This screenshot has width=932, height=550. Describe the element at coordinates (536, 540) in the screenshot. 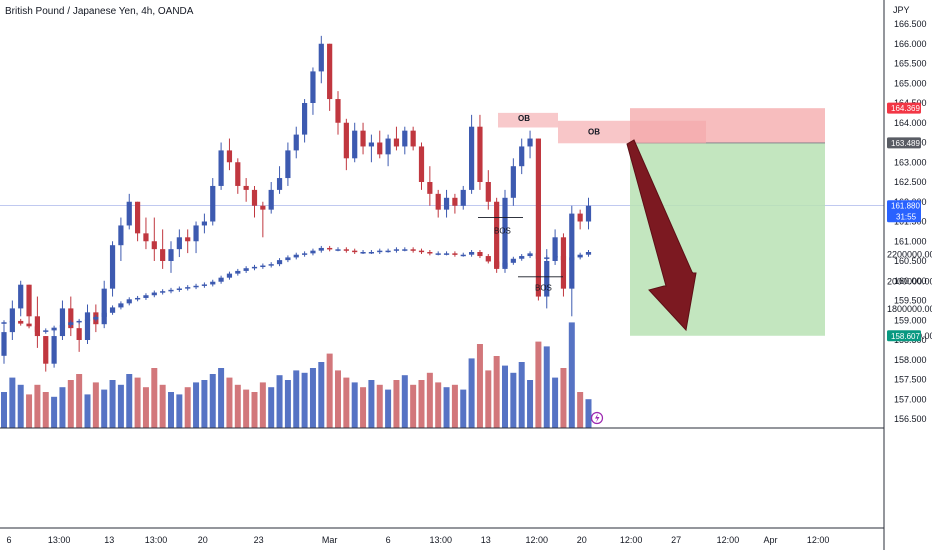

I see `time-tick-label: 12:00` at that location.